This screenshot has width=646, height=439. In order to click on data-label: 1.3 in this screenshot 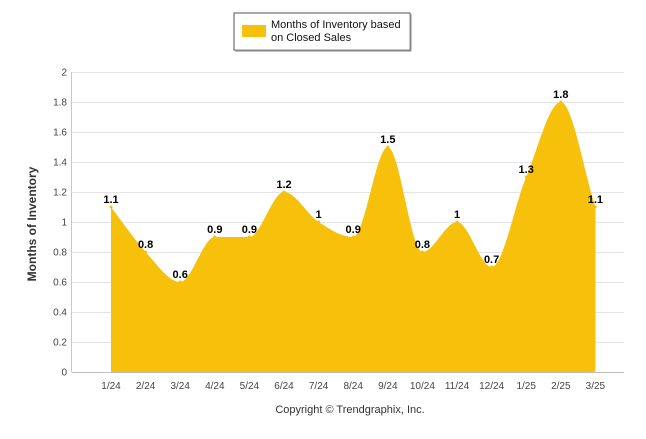, I will do `click(526, 170)`.